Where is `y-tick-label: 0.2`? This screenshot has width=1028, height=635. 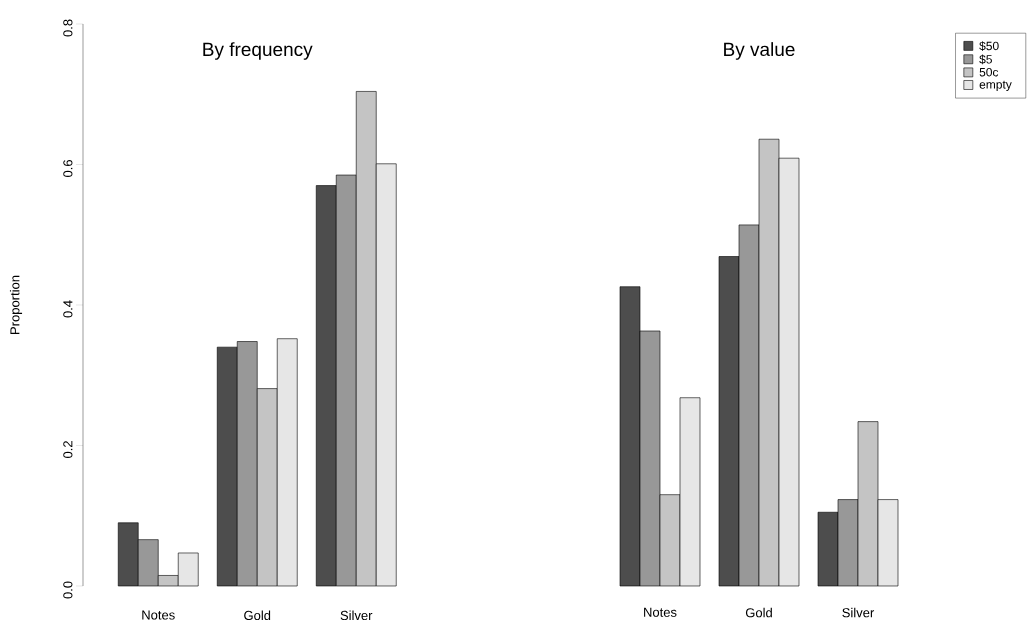
y-tick-label: 0.2 is located at coordinates (68, 450).